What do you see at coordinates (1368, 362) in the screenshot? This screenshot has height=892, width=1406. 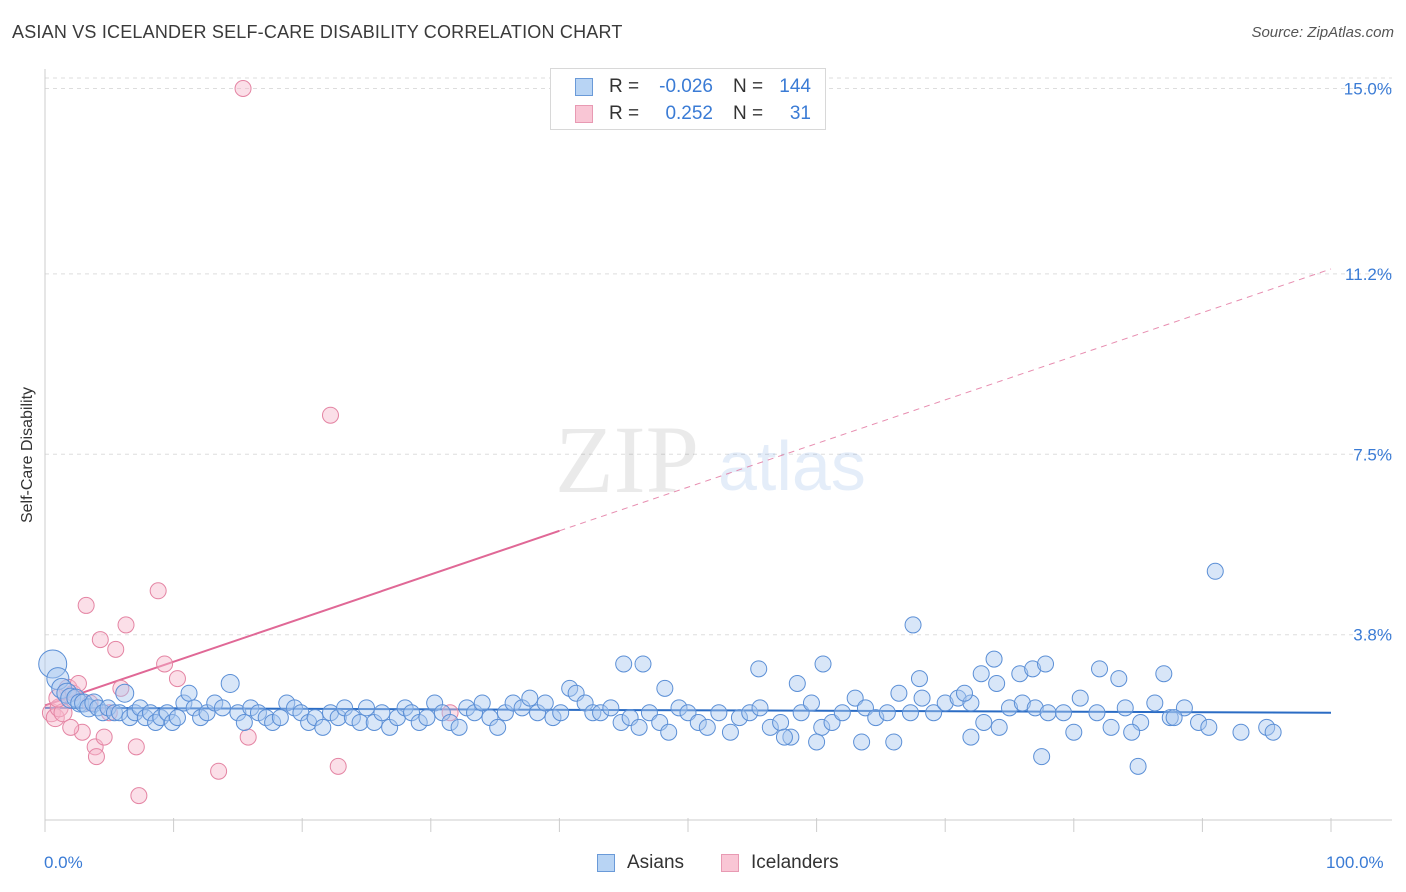 I see `y-tick-labels: 3.8% 7.5% 11.2% 15.0%` at bounding box center [1368, 362].